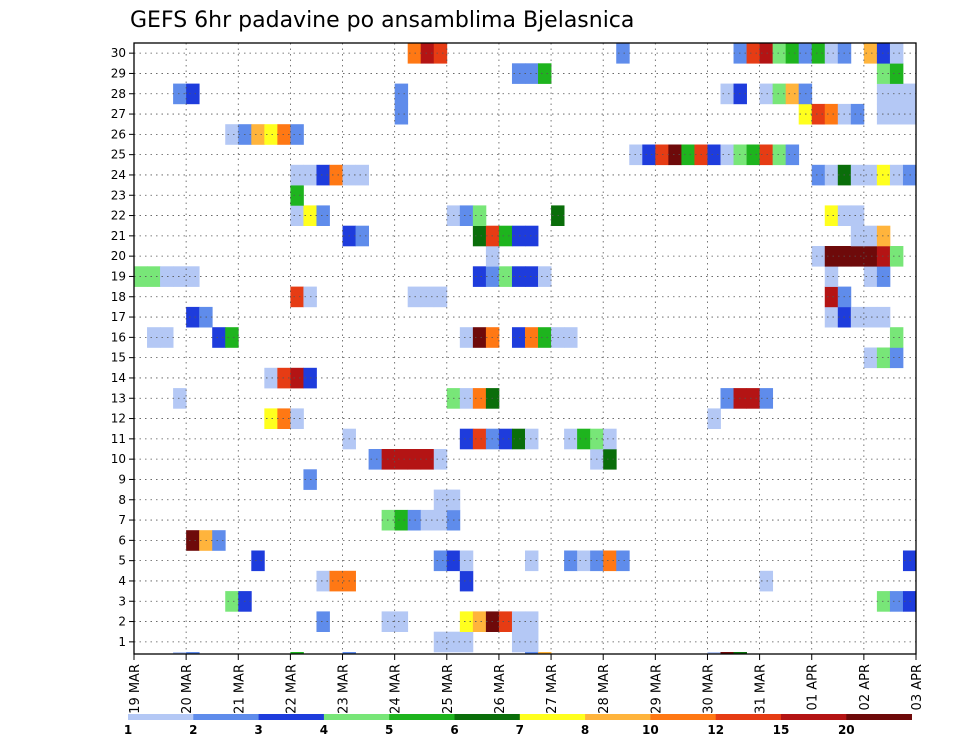 This screenshot has width=960, height=742. What do you see at coordinates (118, 94) in the screenshot?
I see `y-tick-label: 28` at bounding box center [118, 94].